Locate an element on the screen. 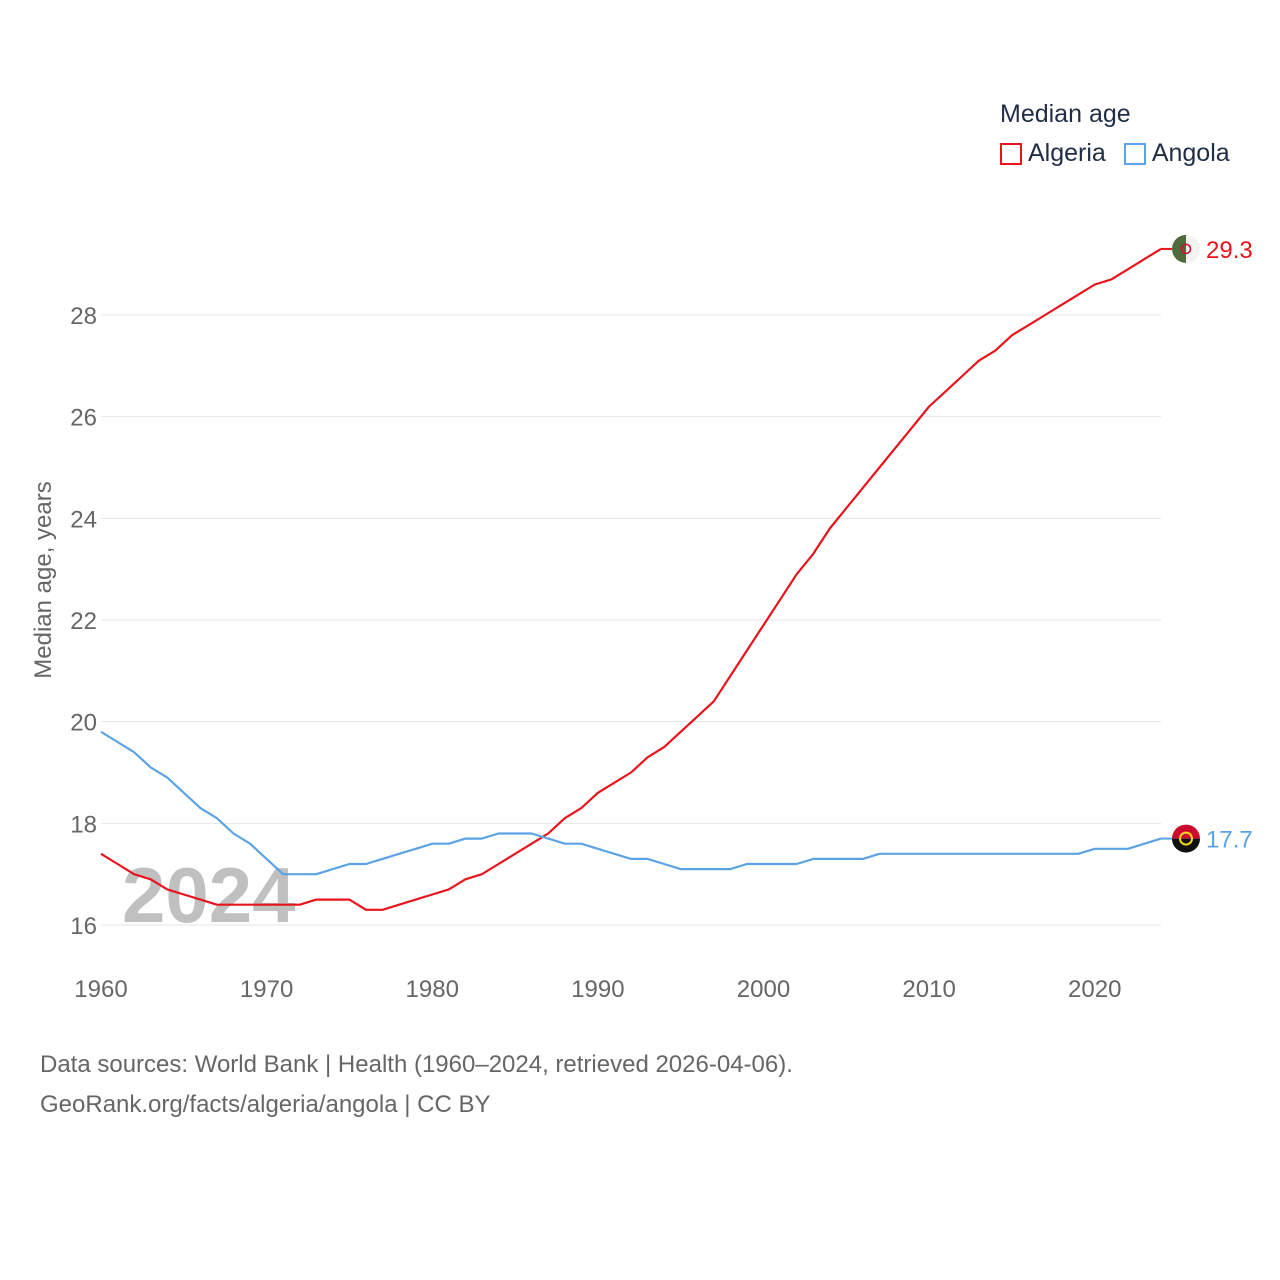 This screenshot has height=1280, width=1280. legend-swatch-algeria is located at coordinates (1011, 153).